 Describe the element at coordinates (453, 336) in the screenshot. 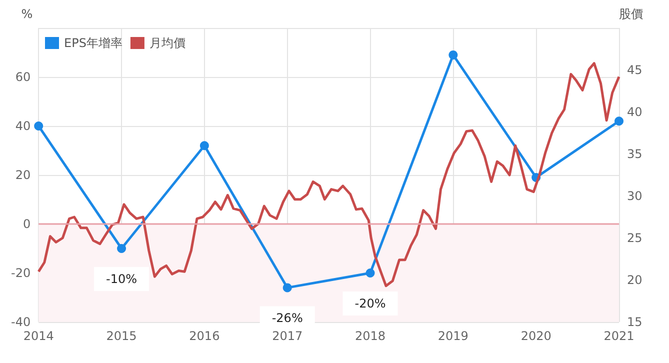

I see `x-tick-label: 2019` at that location.